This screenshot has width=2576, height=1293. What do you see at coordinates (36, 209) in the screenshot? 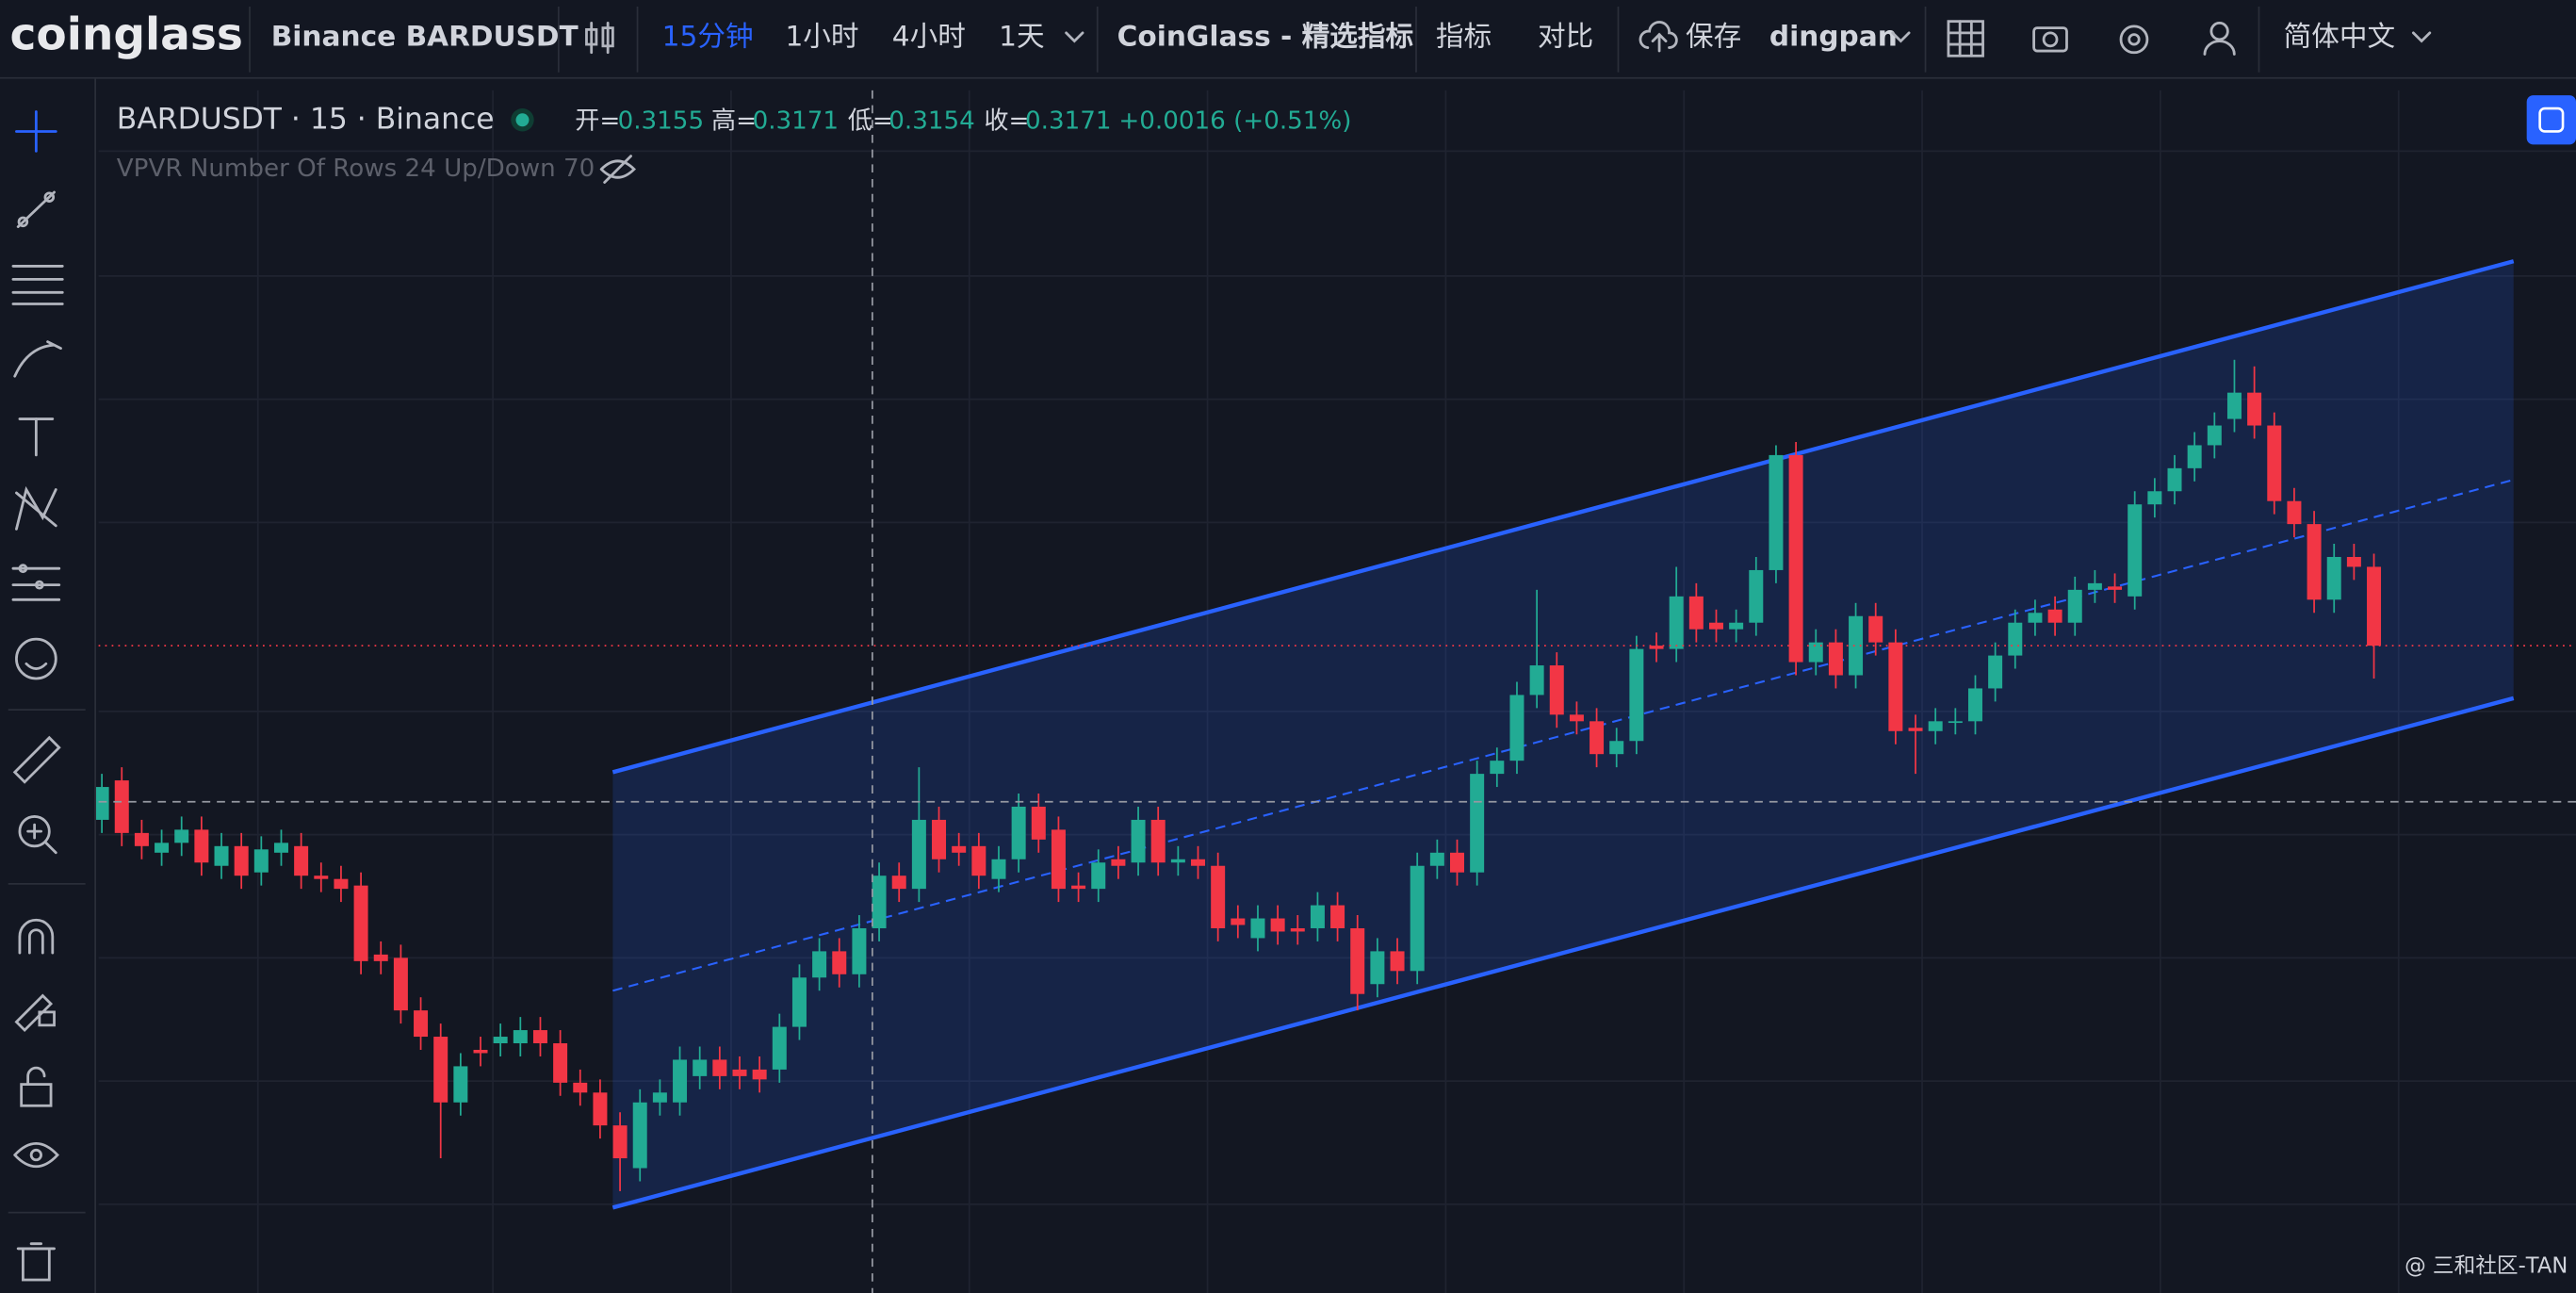
I see `trendline-tool` at bounding box center [36, 209].